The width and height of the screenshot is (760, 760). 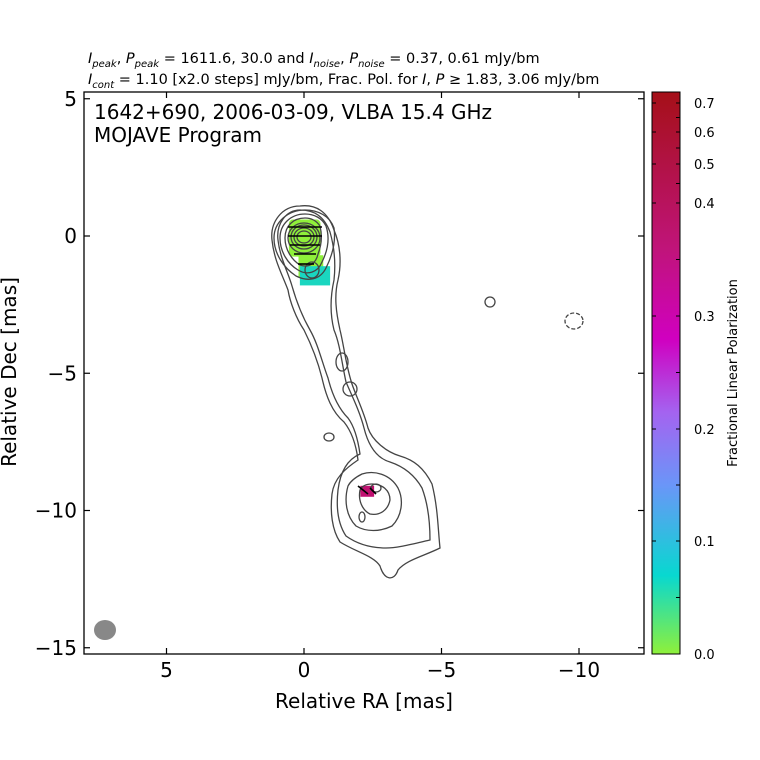 I want to click on colorbar-tick-label: 0.2, so click(x=704, y=430).